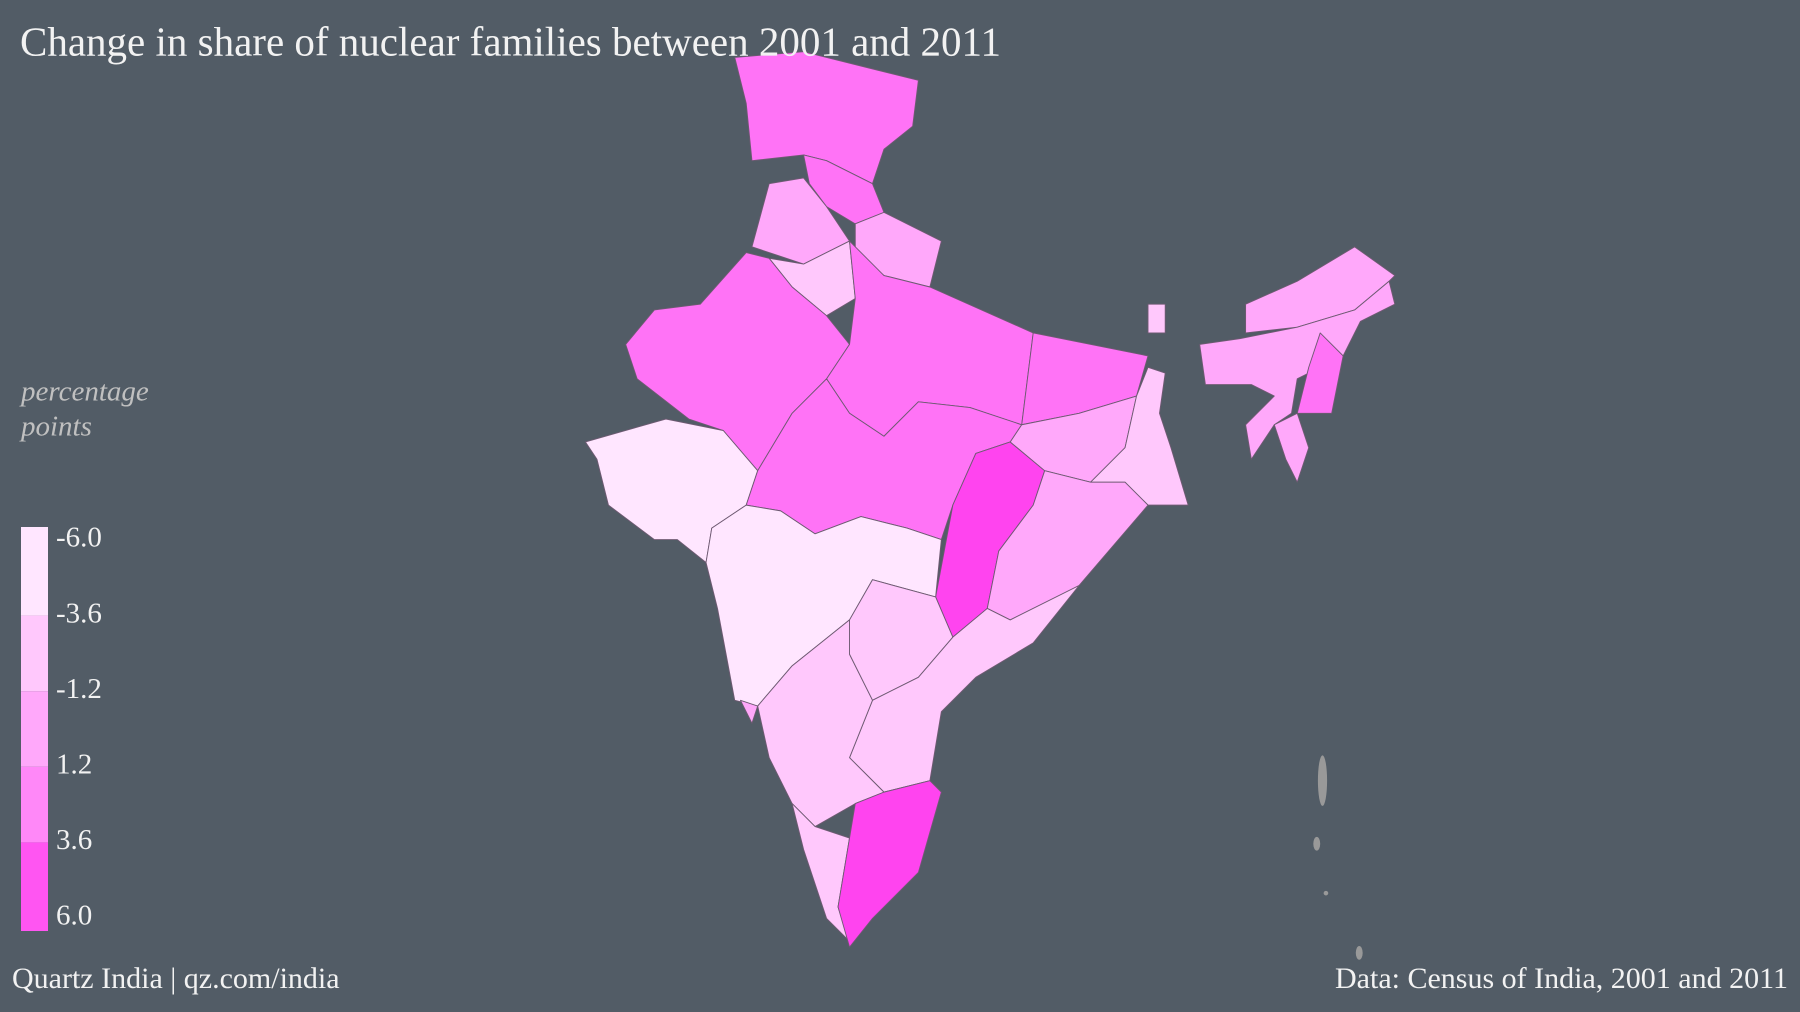 The height and width of the screenshot is (1012, 1800). Describe the element at coordinates (84, 392) in the screenshot. I see `legend-title: percentage` at that location.